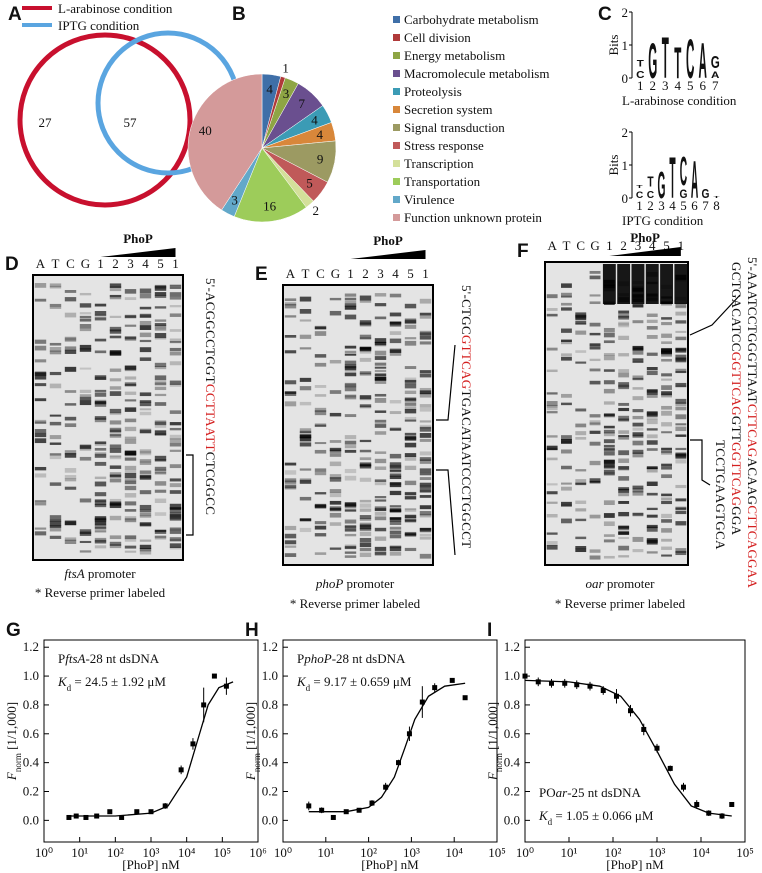  Describe the element at coordinates (605, 14) in the screenshot. I see `panel-label: C` at that location.